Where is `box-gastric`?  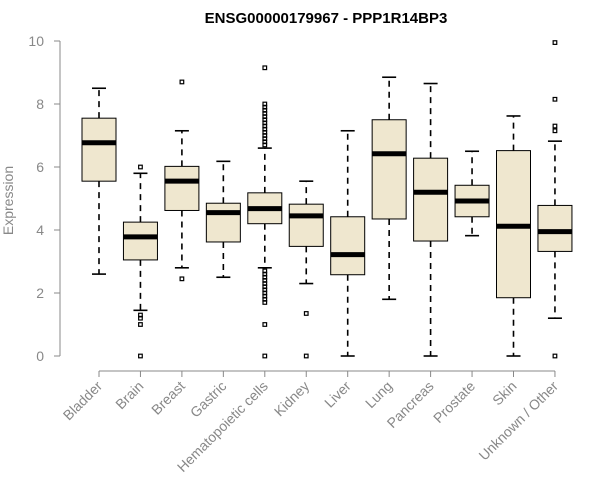
box-gastric is located at coordinates (223, 219).